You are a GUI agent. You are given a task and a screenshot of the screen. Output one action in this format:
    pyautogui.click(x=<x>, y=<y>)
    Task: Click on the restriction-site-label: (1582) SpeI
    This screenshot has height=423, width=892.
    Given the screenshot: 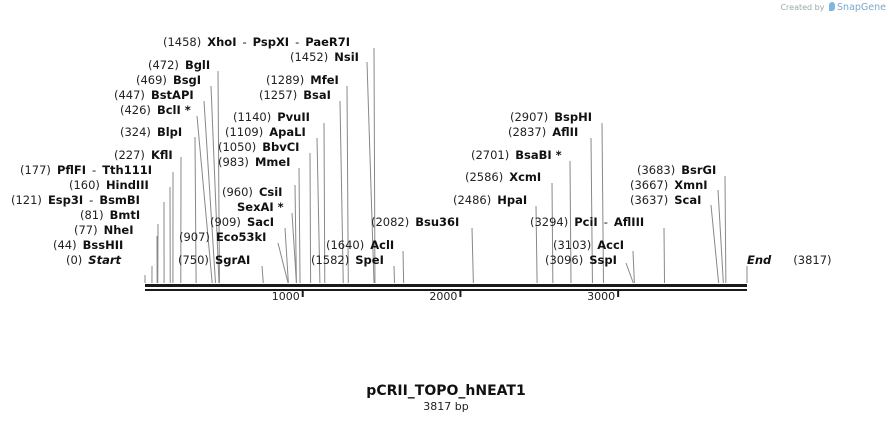 What is the action you would take?
    pyautogui.click(x=347, y=260)
    